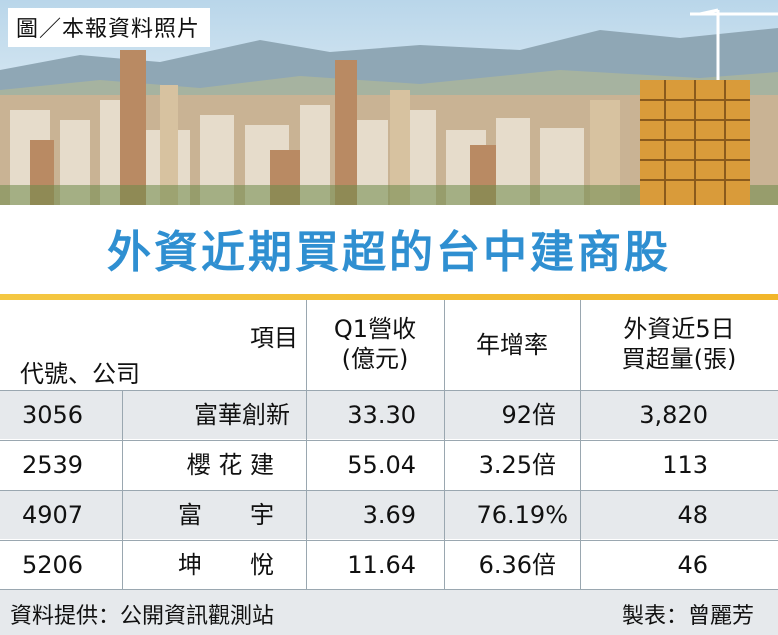 The height and width of the screenshot is (635, 778). I want to click on header-foreign-net-buy: 外資近5日 買超量(張), so click(679, 344).